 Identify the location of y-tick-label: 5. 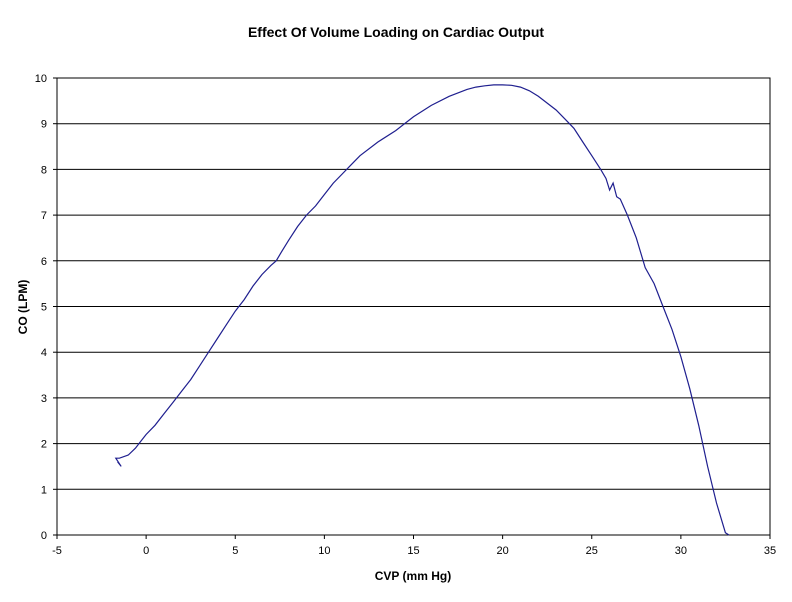
(44, 308).